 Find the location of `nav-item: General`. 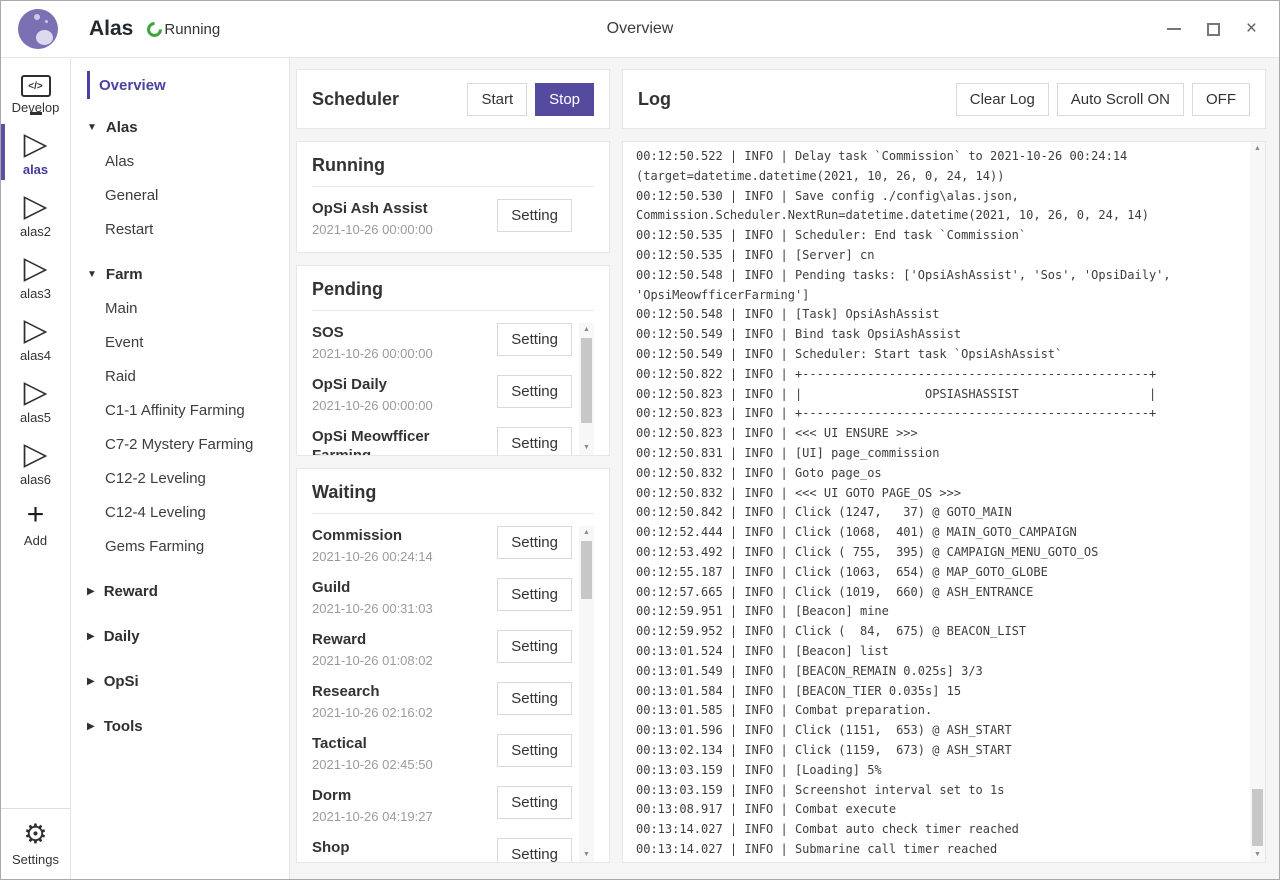

nav-item: General is located at coordinates (180, 195).